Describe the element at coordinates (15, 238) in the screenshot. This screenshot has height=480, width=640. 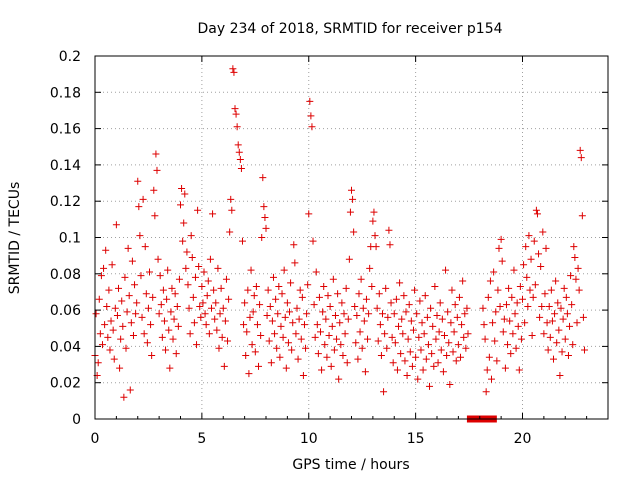
I see `y-axis-label: SRMTID / TECUs` at that location.